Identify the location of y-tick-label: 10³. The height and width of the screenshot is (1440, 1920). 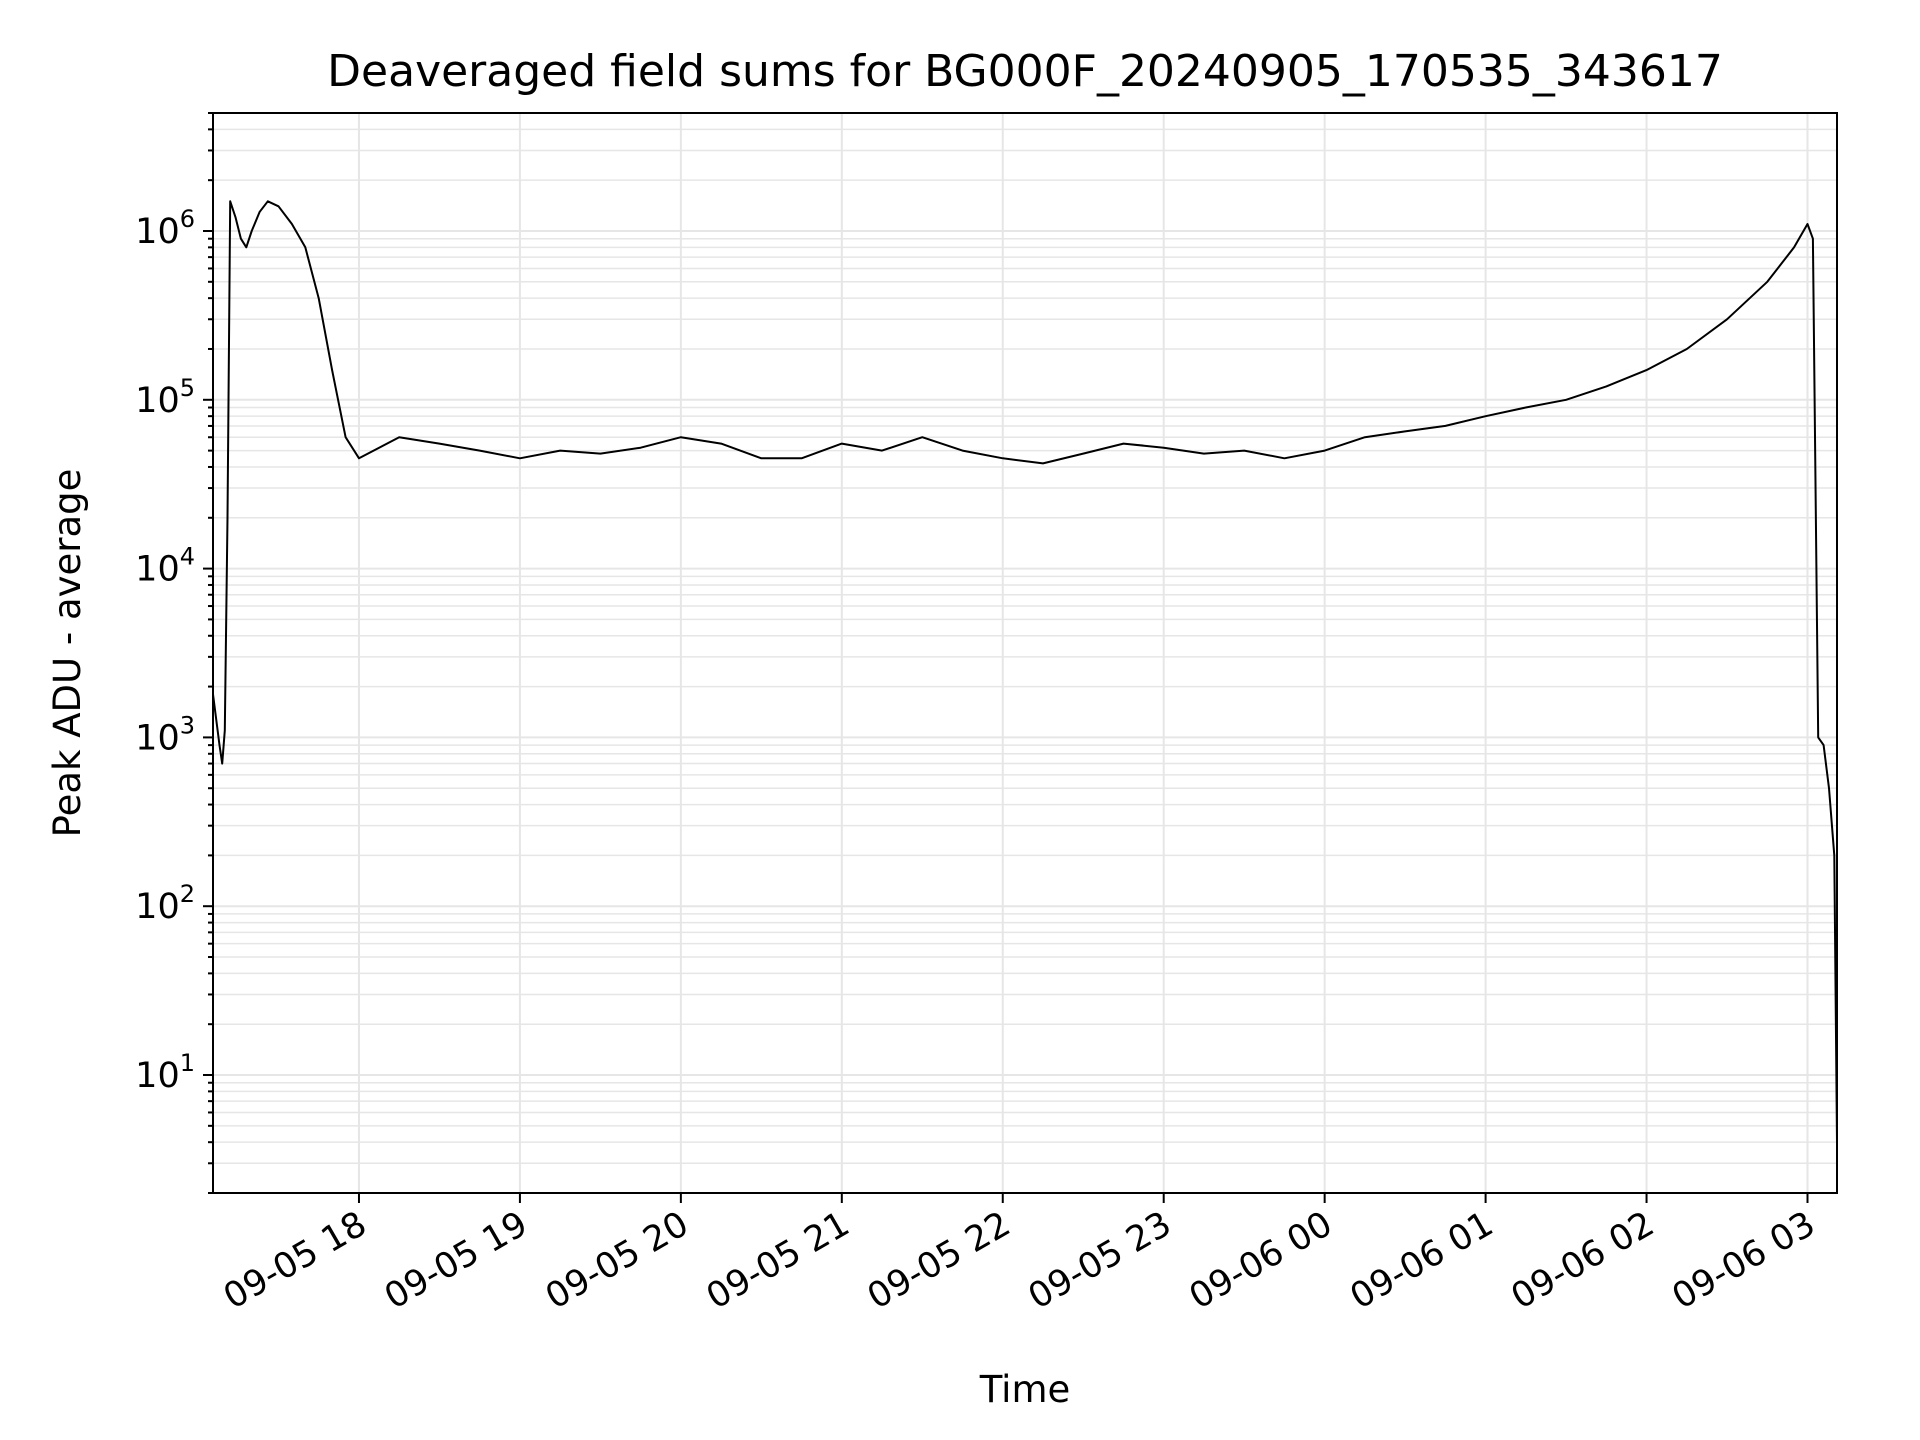
(165, 734).